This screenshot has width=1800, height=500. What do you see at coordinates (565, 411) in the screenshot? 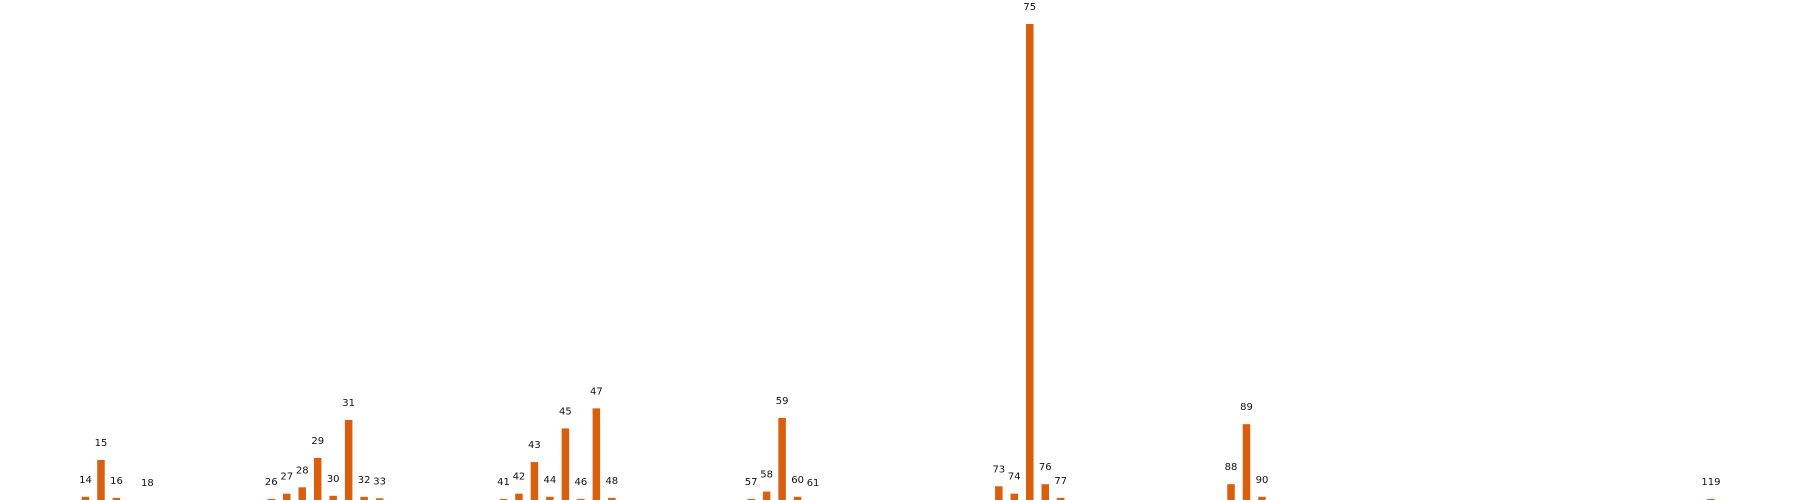
I see `bar-label-45: 45` at bounding box center [565, 411].